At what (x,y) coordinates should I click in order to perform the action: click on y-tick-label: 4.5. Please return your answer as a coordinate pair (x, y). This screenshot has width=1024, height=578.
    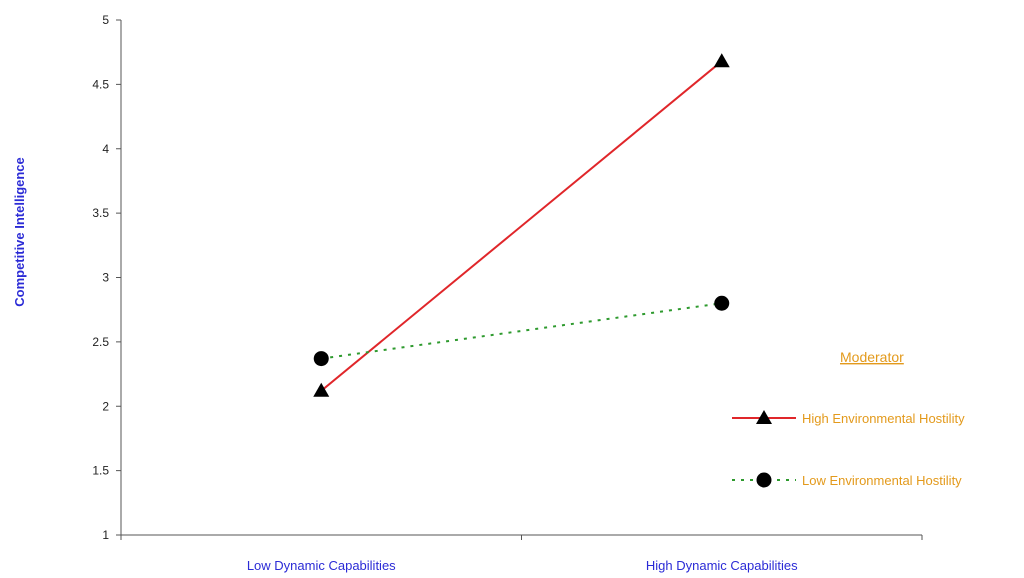
    Looking at the image, I should click on (100, 84).